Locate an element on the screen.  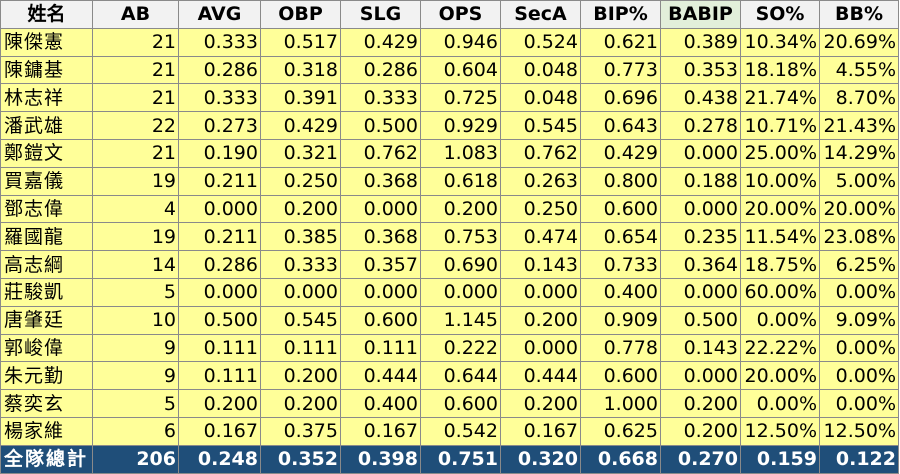
stat-cell: 12.50% is located at coordinates (780, 431).